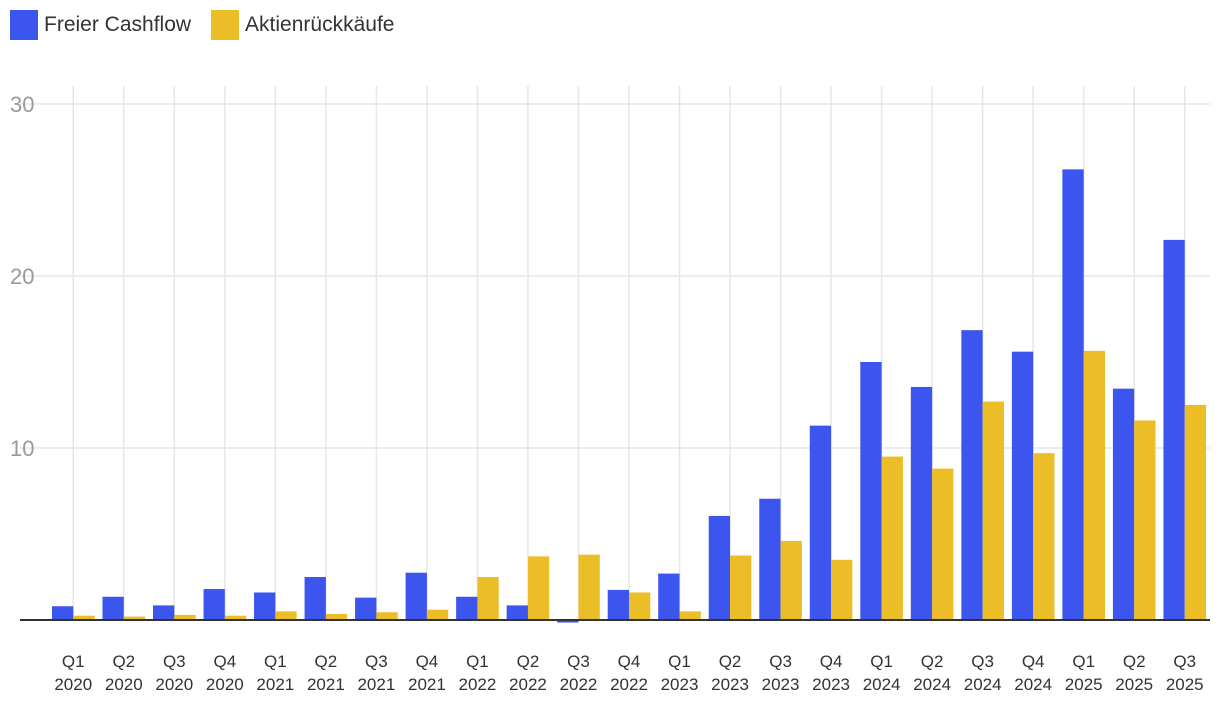 This screenshot has height=712, width=1220. I want to click on legend-item-buyback: Aktienrückkäufe, so click(302, 25).